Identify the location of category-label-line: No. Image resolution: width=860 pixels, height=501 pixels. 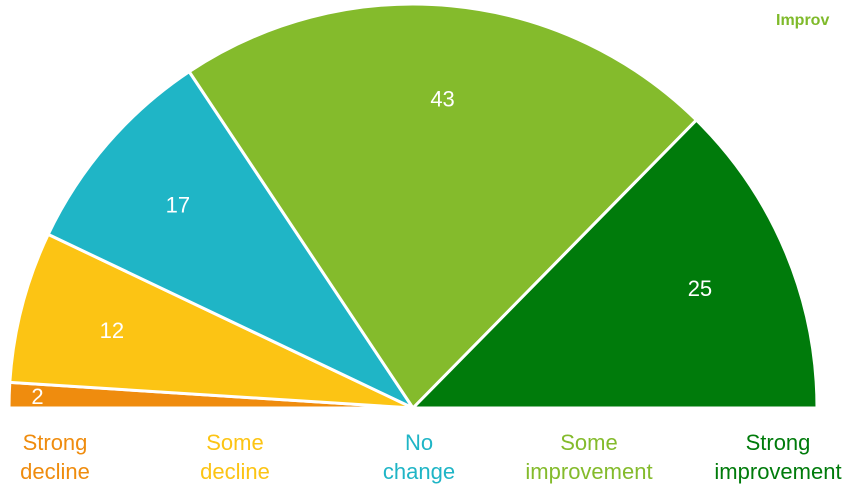
(419, 442).